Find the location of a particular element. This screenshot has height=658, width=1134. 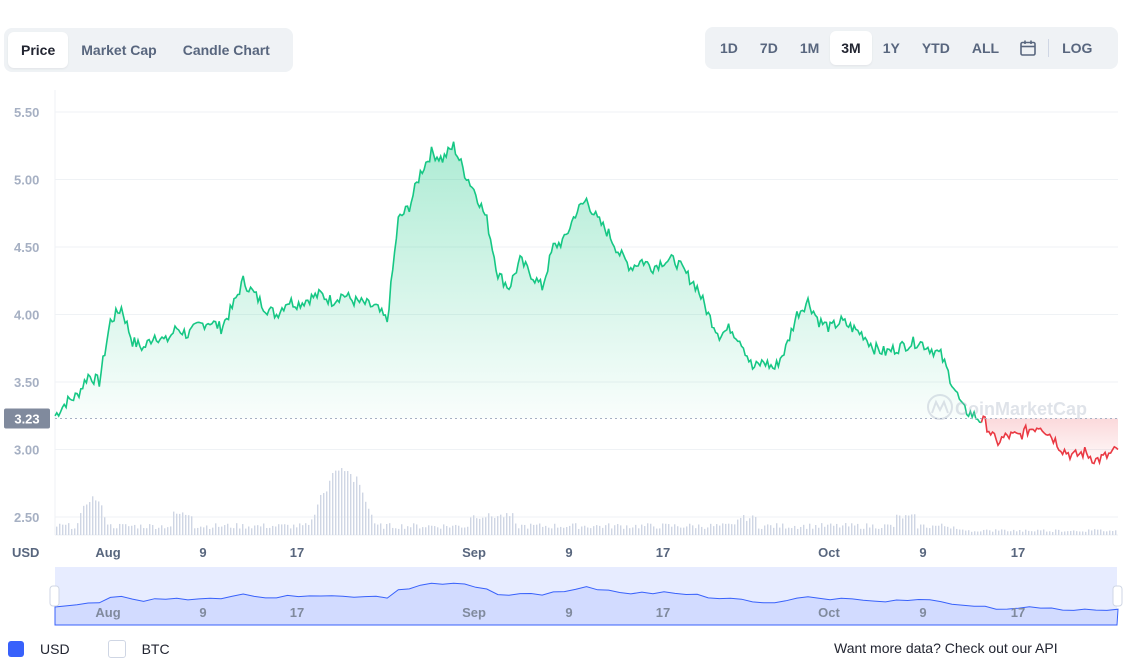

usd-checkbox is located at coordinates (16, 649).